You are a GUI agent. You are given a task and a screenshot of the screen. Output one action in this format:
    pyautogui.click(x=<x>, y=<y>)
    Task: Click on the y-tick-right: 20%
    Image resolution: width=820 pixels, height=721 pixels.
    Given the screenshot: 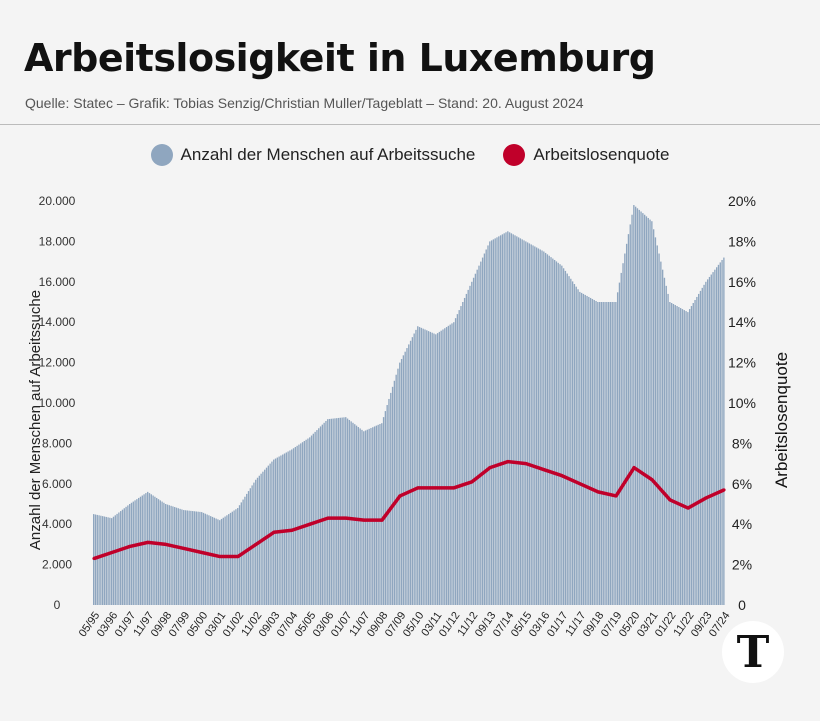 What is the action you would take?
    pyautogui.click(x=742, y=201)
    